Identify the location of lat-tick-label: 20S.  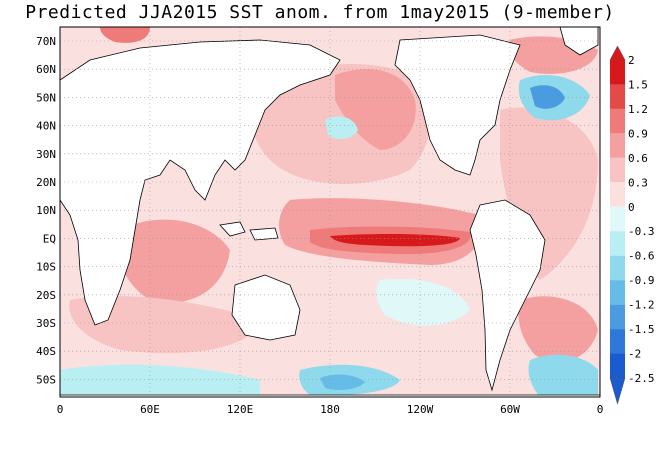
(46, 295).